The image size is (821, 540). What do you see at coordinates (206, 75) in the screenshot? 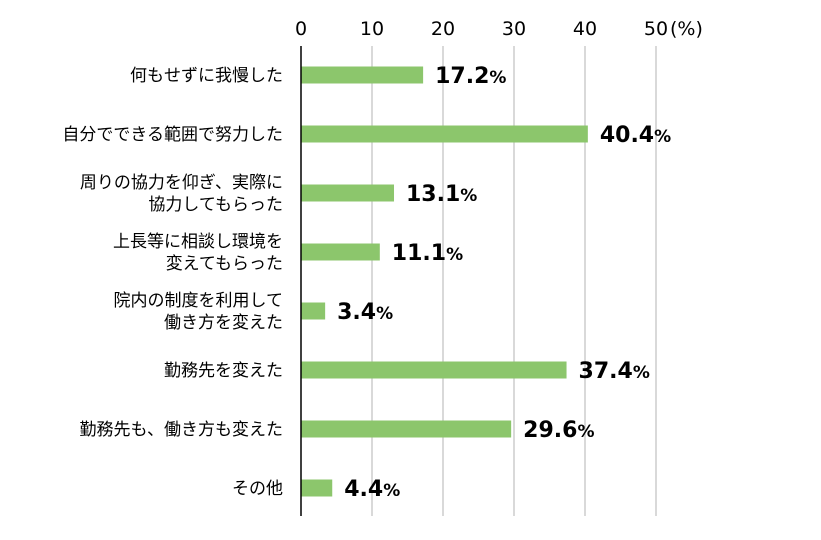
I see `category-label-1: 何もせずに我慢した` at bounding box center [206, 75].